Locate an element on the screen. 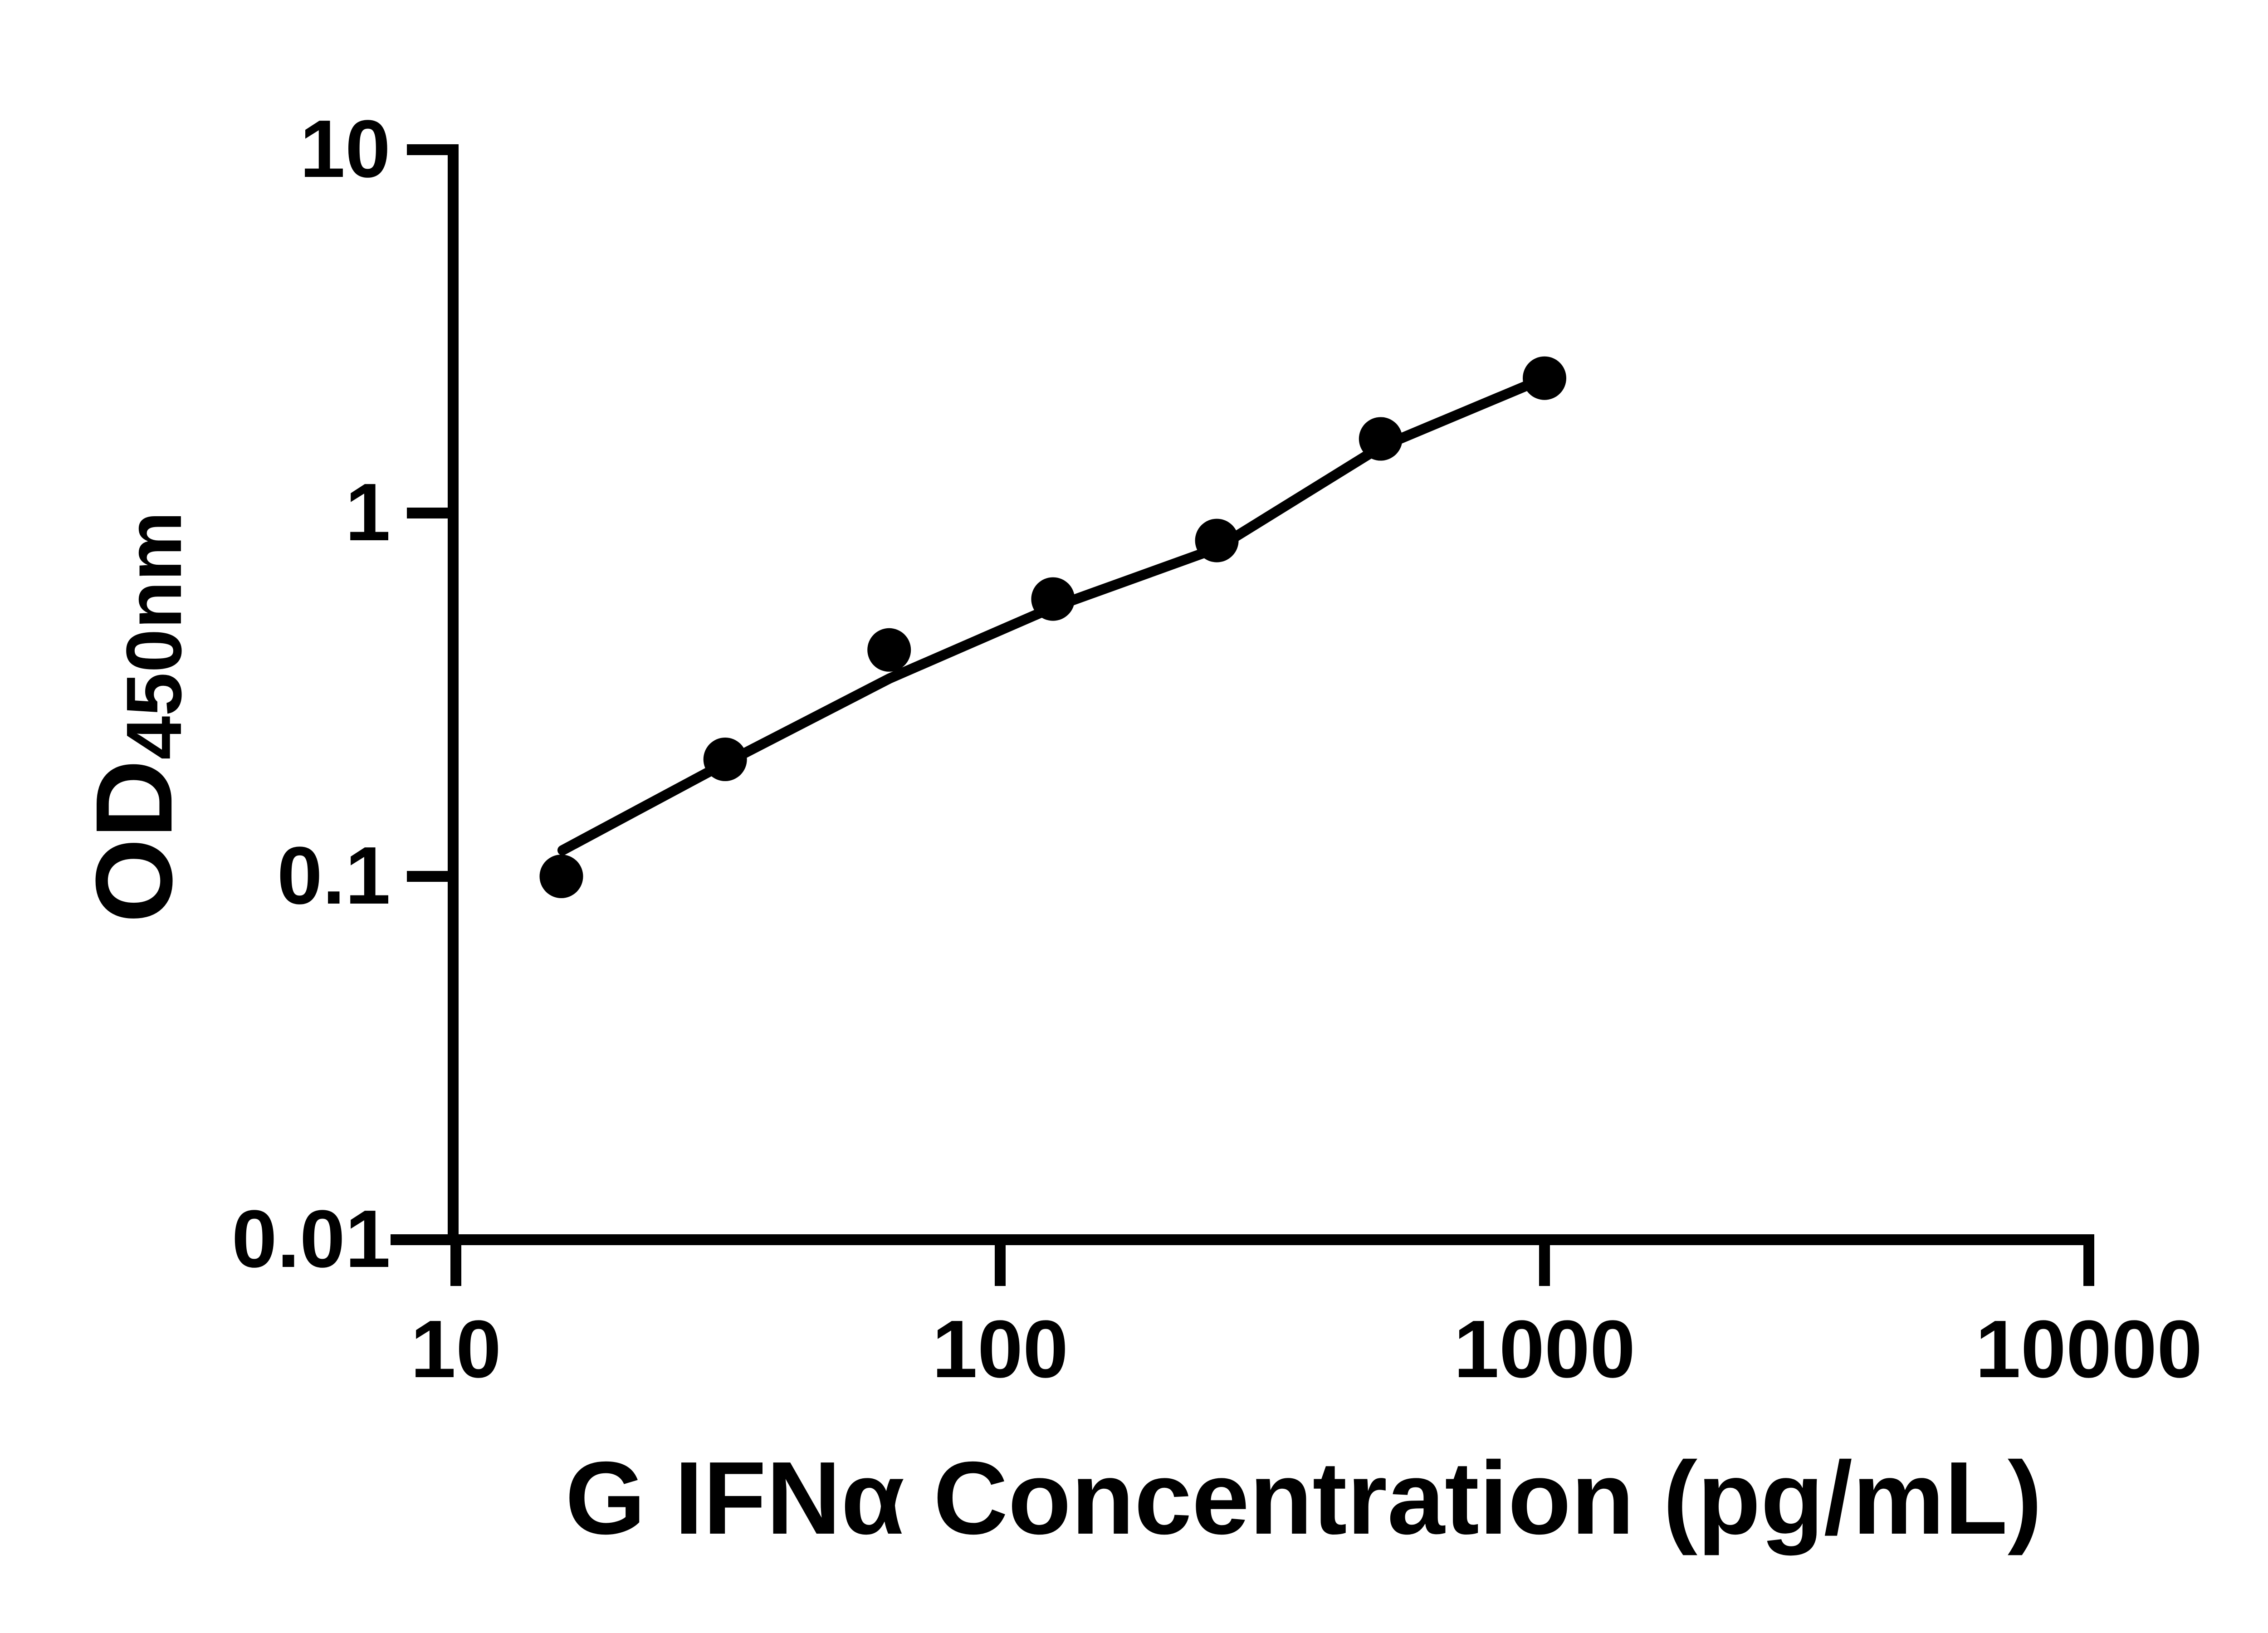  y-tick-label-10: 10 is located at coordinates (345, 149).